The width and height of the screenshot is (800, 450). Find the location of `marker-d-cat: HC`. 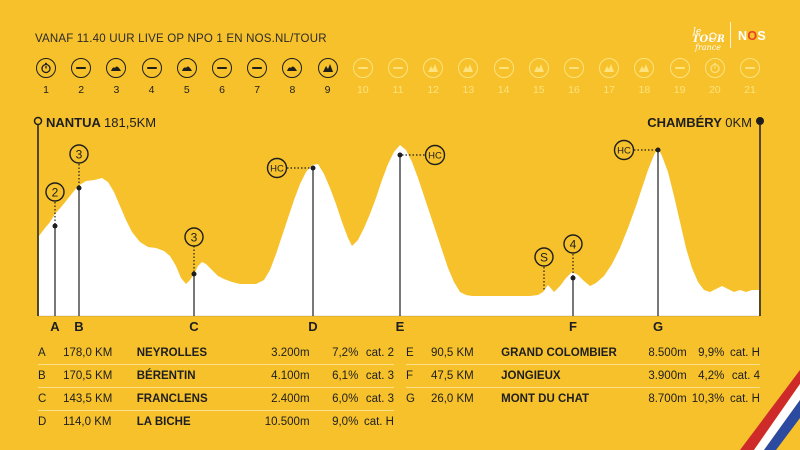

marker-d-cat: HC is located at coordinates (277, 169).